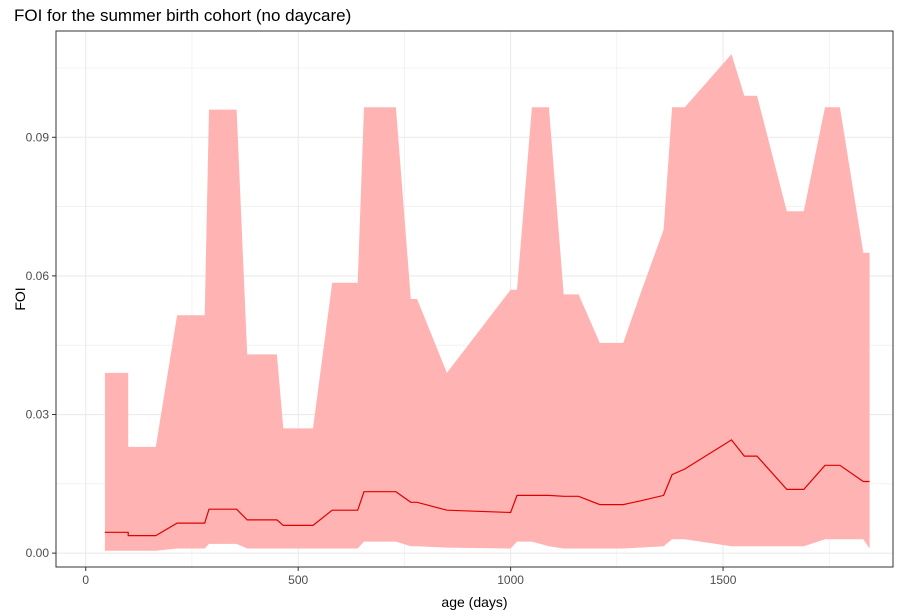  Describe the element at coordinates (41, 345) in the screenshot. I see `y-axis: 0.00 0.03 0.06 0.09` at that location.